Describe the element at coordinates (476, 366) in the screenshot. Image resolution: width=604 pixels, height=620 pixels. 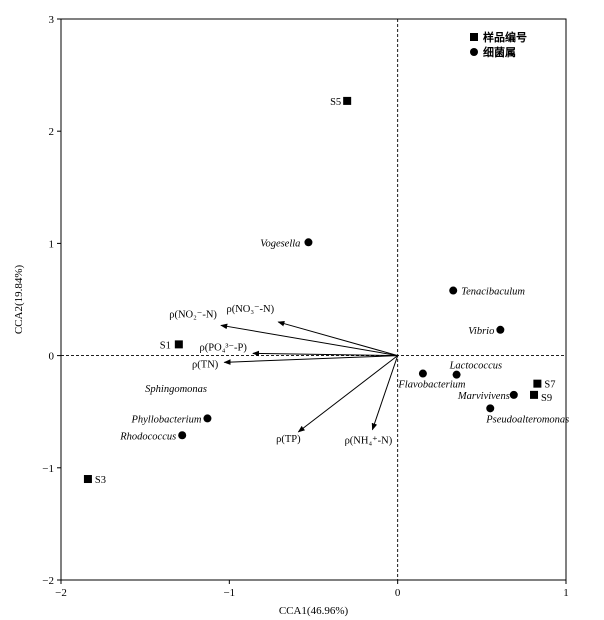
I see `genus-label: Lactococcus` at that location.